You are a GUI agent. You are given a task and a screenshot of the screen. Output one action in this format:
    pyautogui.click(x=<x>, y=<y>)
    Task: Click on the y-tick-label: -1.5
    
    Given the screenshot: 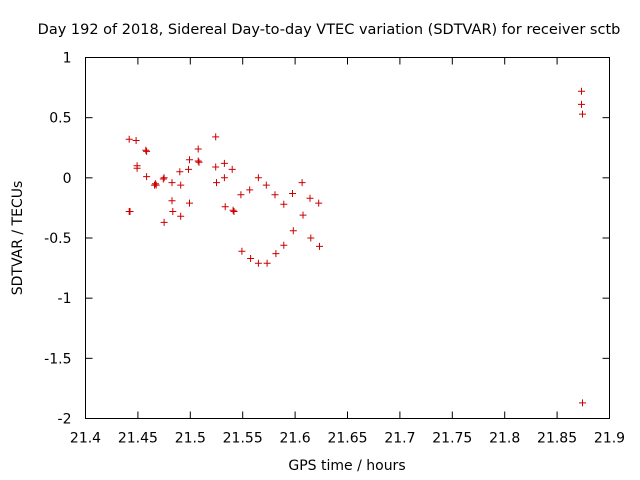 What is the action you would take?
    pyautogui.click(x=57, y=359)
    